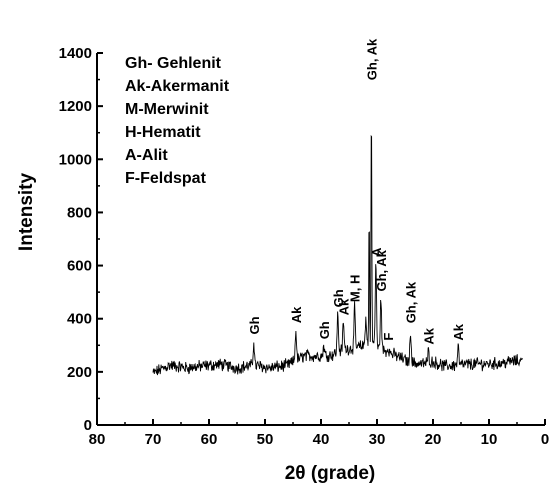 This screenshot has width=558, height=485. Describe the element at coordinates (433, 439) in the screenshot. I see `x-tick-label: 20` at that location.